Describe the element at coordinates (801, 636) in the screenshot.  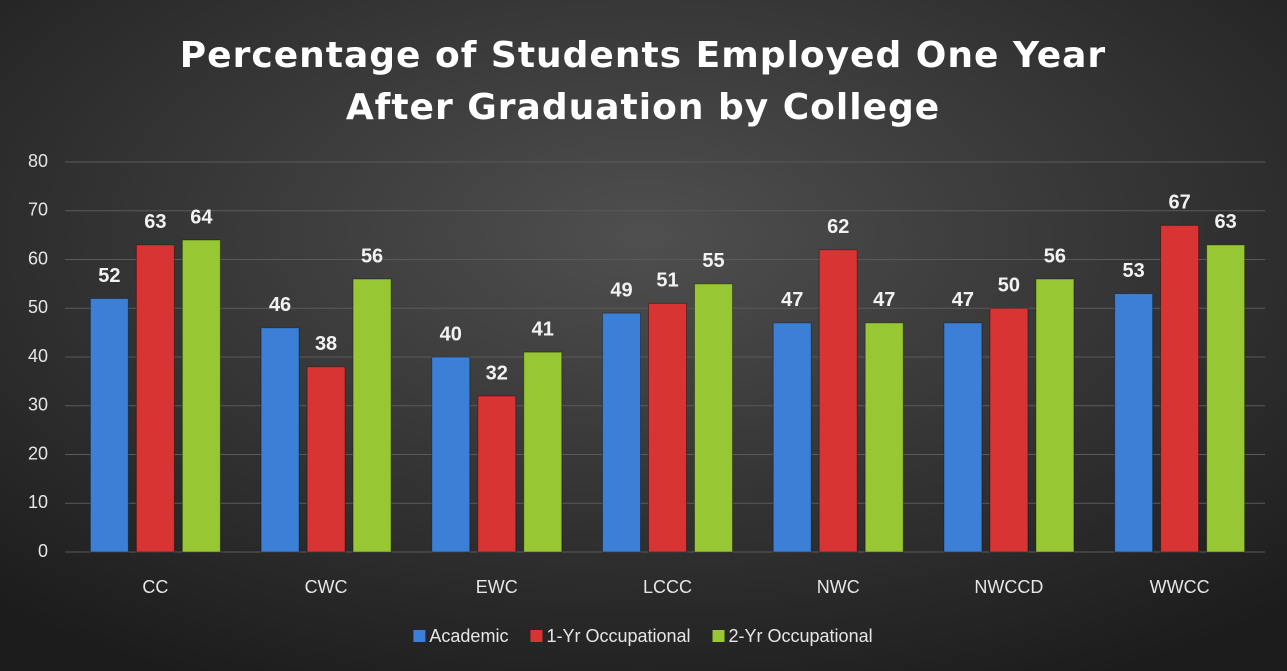
I see `legend-label: 2-Yr Occupational` at that location.